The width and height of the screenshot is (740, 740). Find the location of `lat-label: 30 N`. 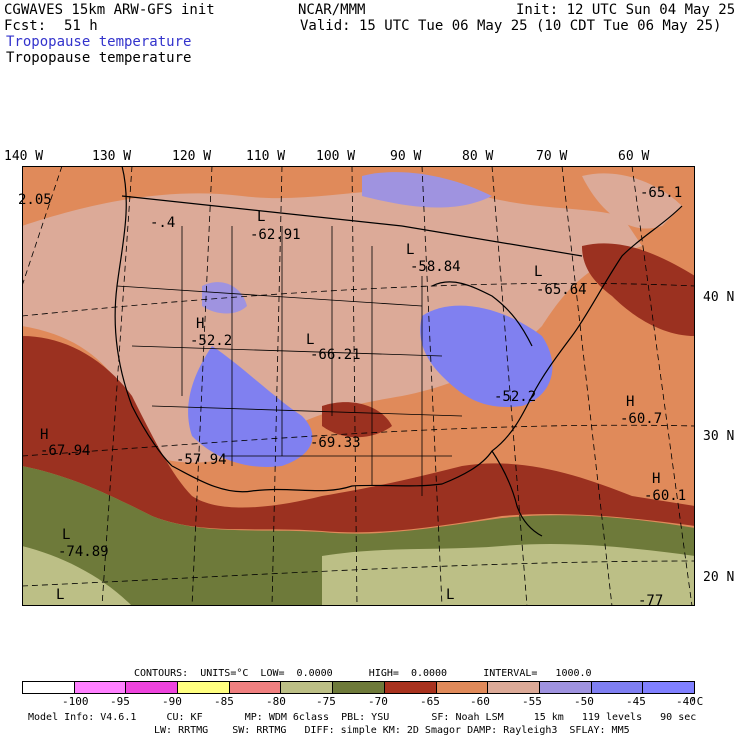

lat-label: 30 N is located at coordinates (719, 436).